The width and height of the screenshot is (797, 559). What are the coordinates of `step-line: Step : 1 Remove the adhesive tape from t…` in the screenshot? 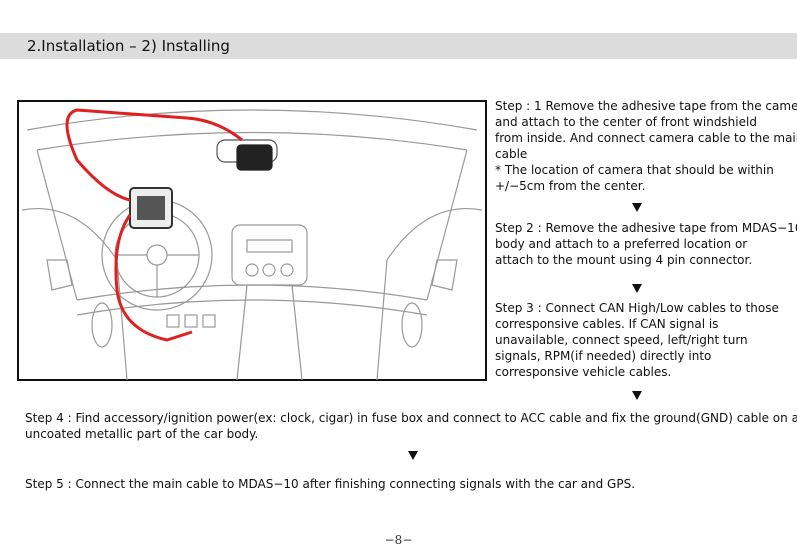 It's located at (646, 106).